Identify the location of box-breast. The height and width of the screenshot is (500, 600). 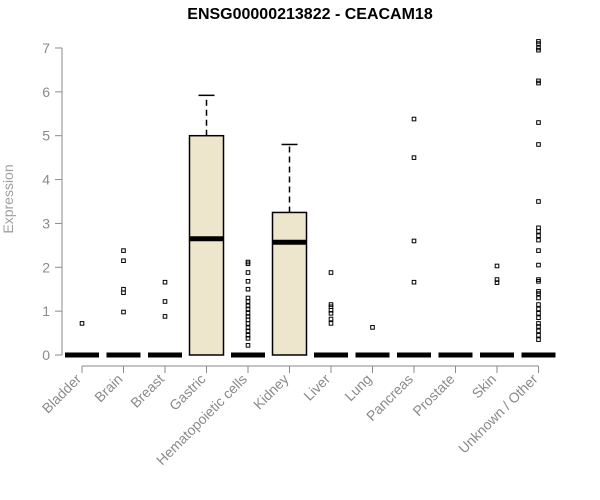
(165, 318).